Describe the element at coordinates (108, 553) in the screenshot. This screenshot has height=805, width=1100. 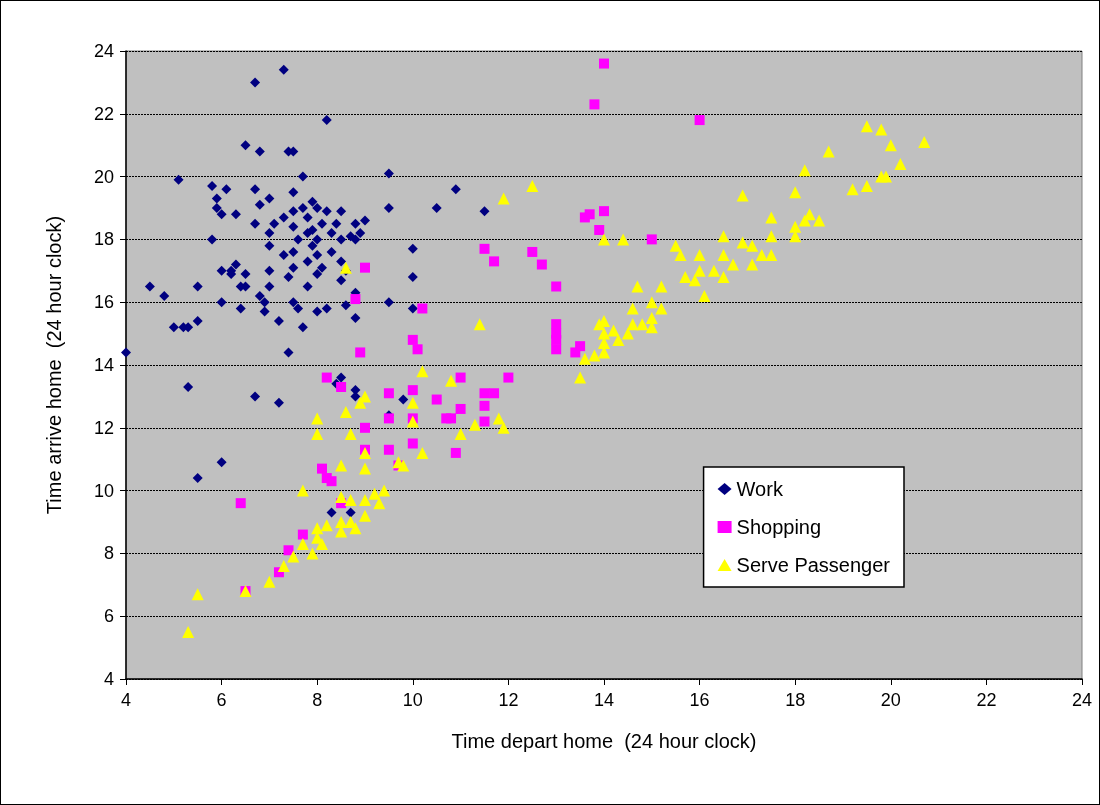
I see `y-tick-label: 8` at that location.